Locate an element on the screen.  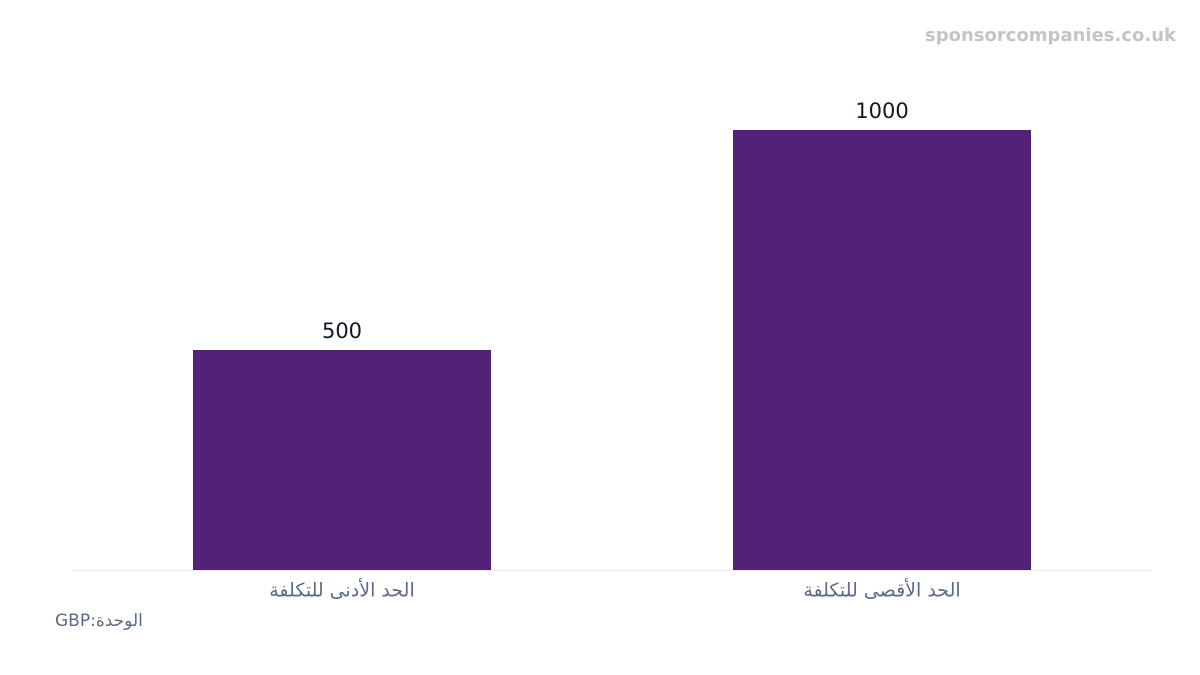
data-label: 500 is located at coordinates (342, 331).